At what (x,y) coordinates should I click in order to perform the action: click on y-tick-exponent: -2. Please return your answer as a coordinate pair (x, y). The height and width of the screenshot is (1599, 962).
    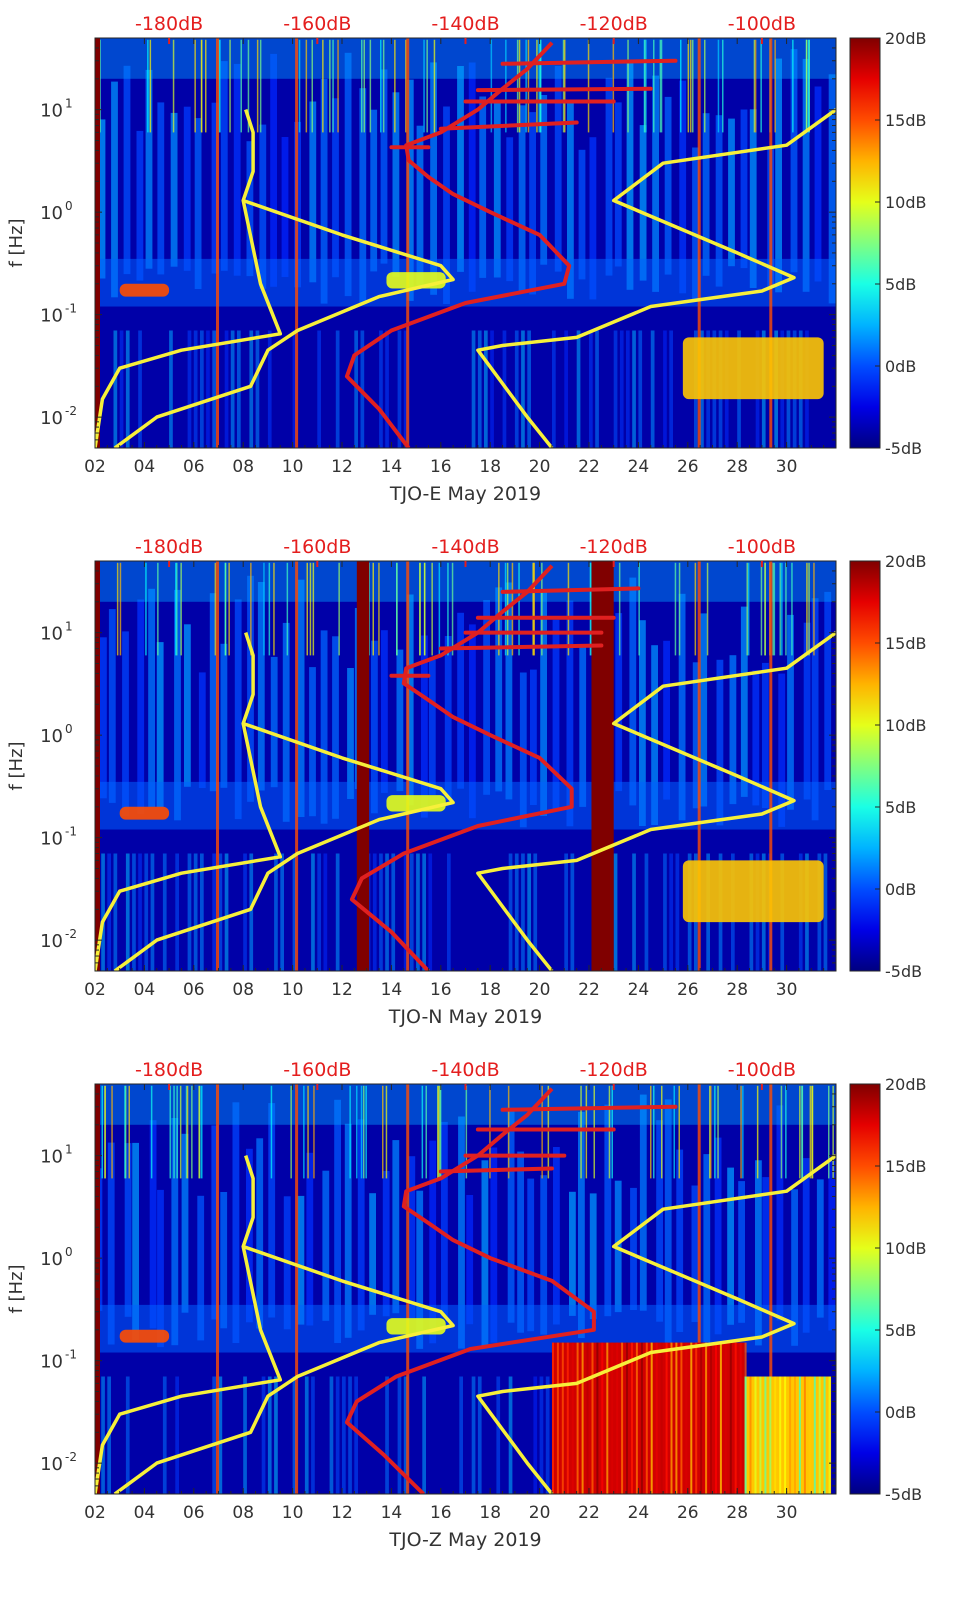
    Looking at the image, I should click on (71, 1457).